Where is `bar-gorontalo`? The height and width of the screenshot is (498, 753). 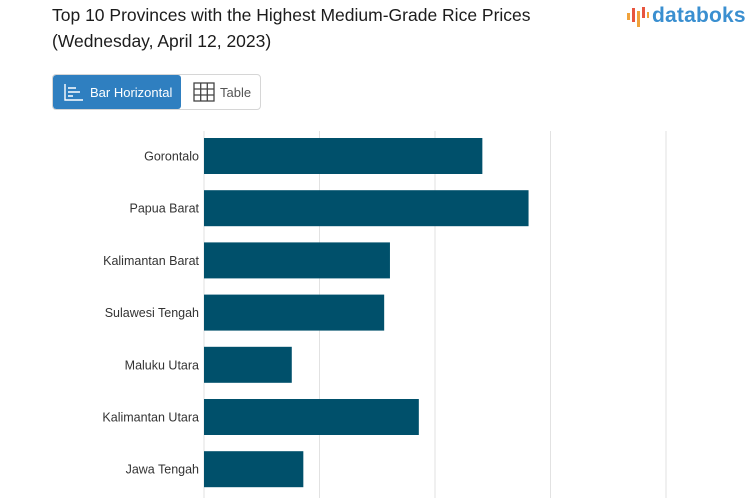
bar-gorontalo is located at coordinates (343, 156).